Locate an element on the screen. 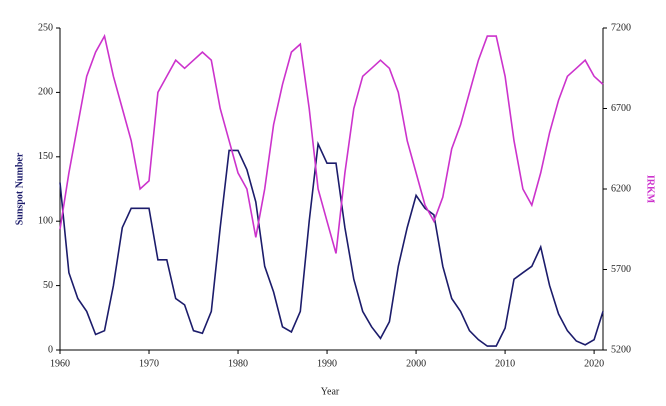 The width and height of the screenshot is (666, 406). y-axis-label: Sunspot Number is located at coordinates (19, 188).